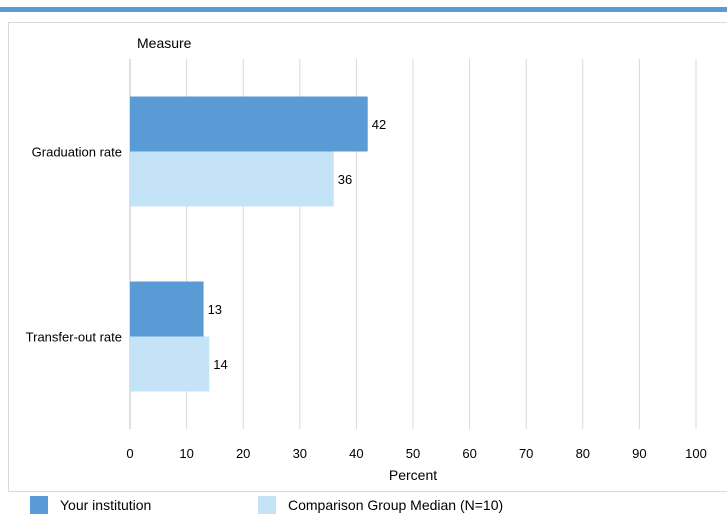  Describe the element at coordinates (300, 453) in the screenshot. I see `x-tick-label: 30` at that location.